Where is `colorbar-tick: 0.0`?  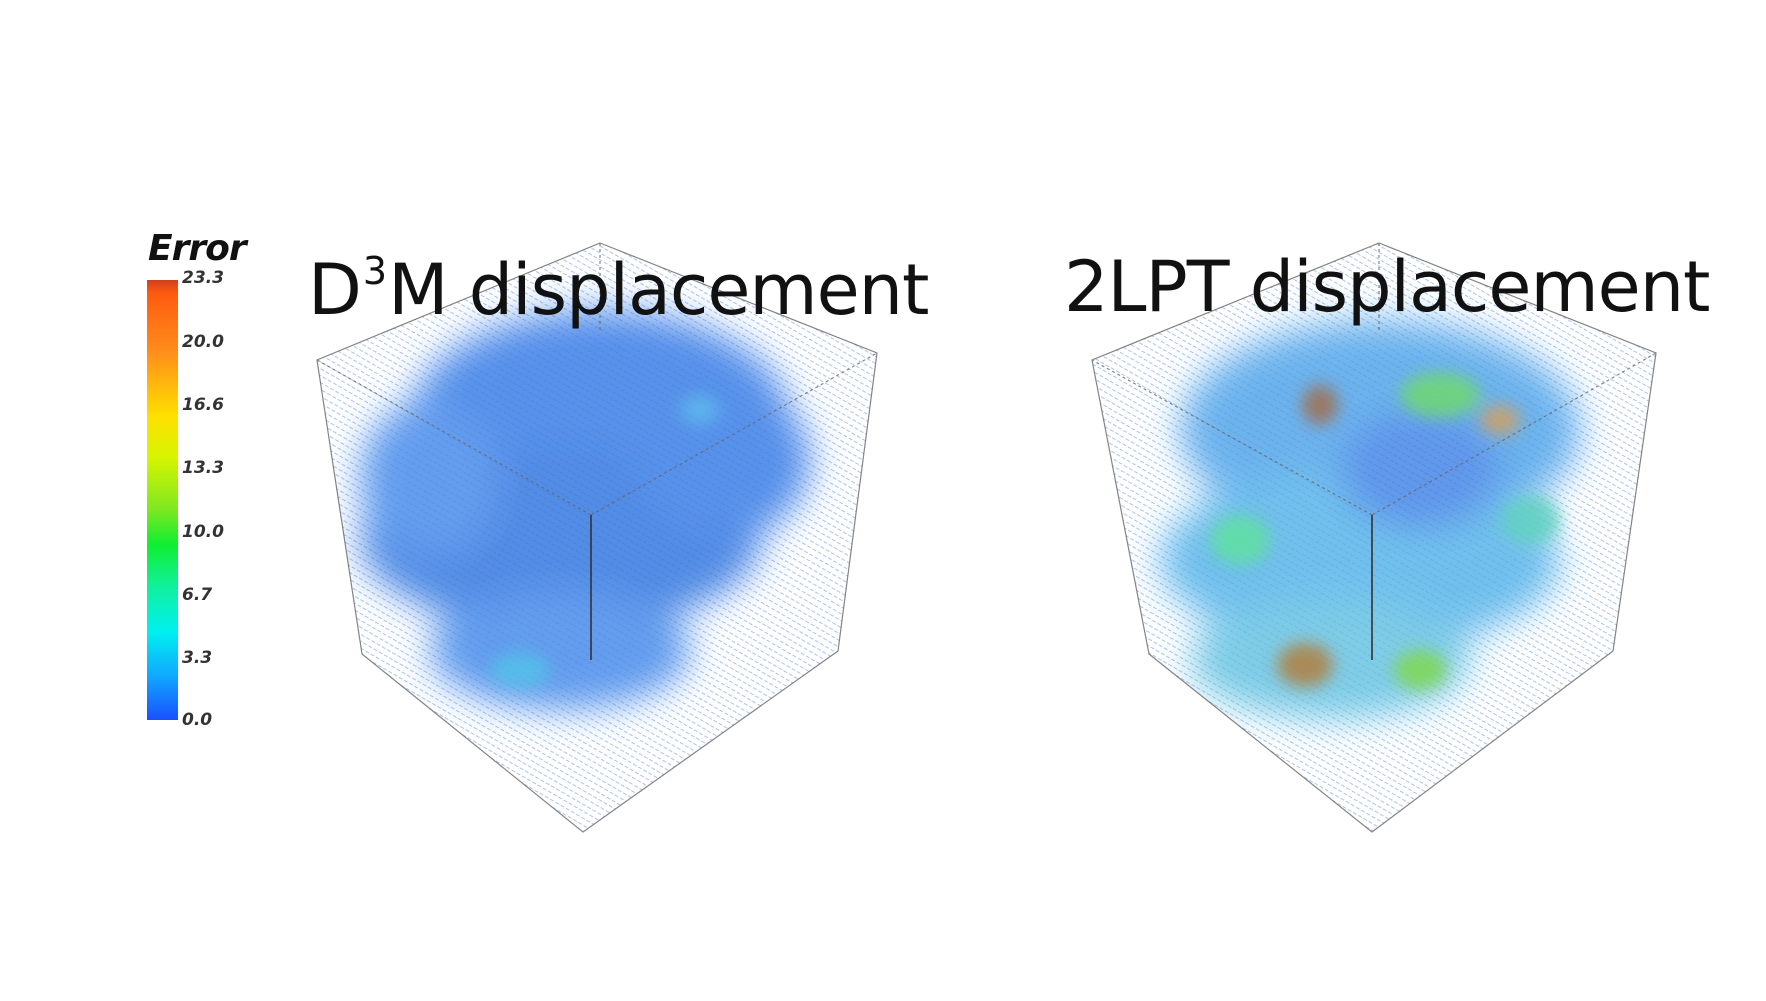
colorbar-tick: 0.0 is located at coordinates (197, 720).